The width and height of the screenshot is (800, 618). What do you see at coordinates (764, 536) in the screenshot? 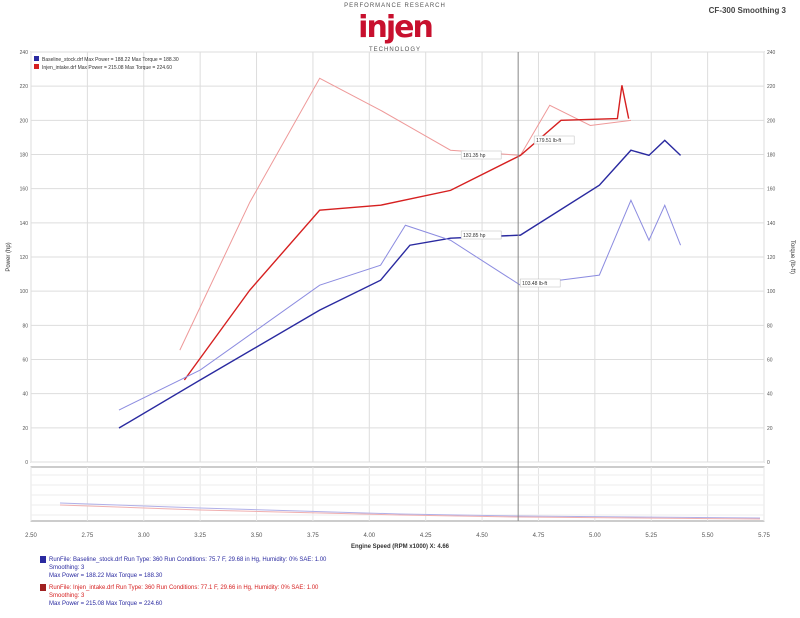
I see `x-tick-label: 5.75` at bounding box center [764, 536].